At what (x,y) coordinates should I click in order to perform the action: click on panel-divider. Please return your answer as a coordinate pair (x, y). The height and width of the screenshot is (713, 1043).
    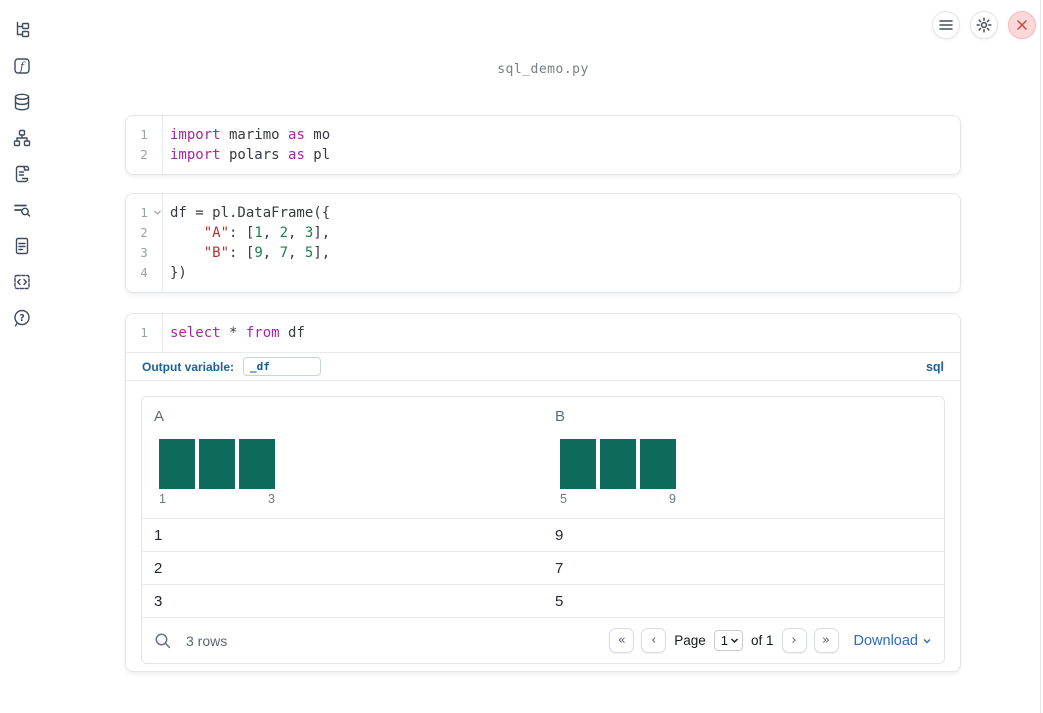
    Looking at the image, I should click on (1040, 356).